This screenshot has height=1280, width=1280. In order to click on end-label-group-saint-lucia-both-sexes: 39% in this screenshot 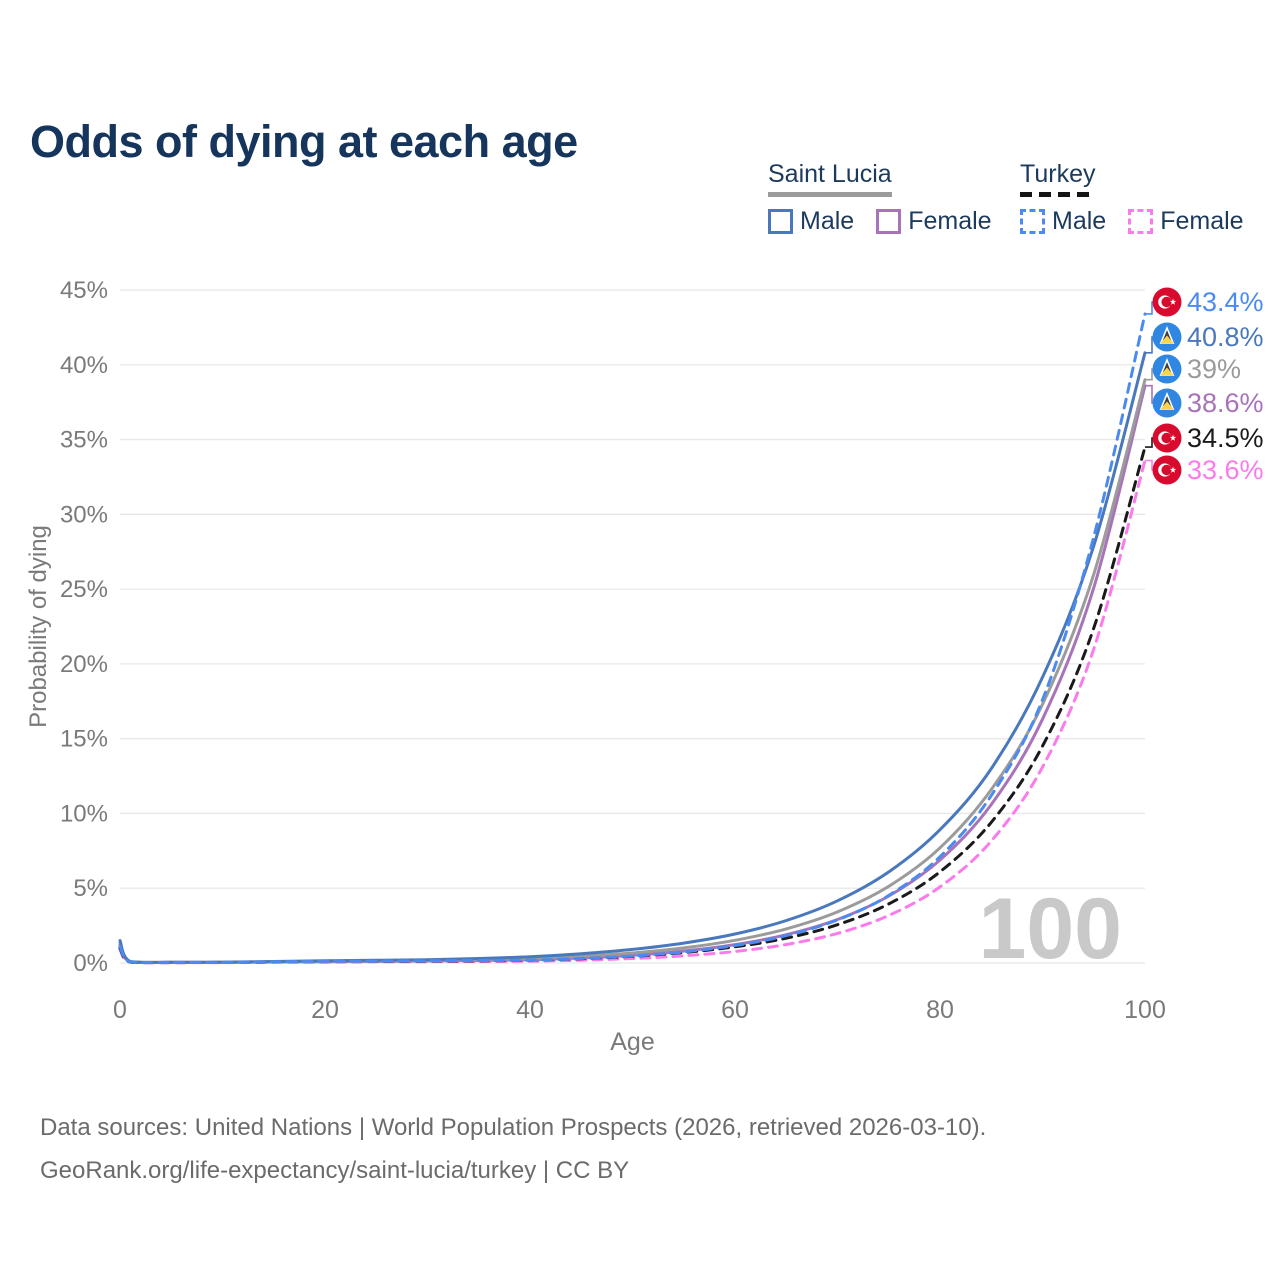, I will do `click(1197, 369)`.